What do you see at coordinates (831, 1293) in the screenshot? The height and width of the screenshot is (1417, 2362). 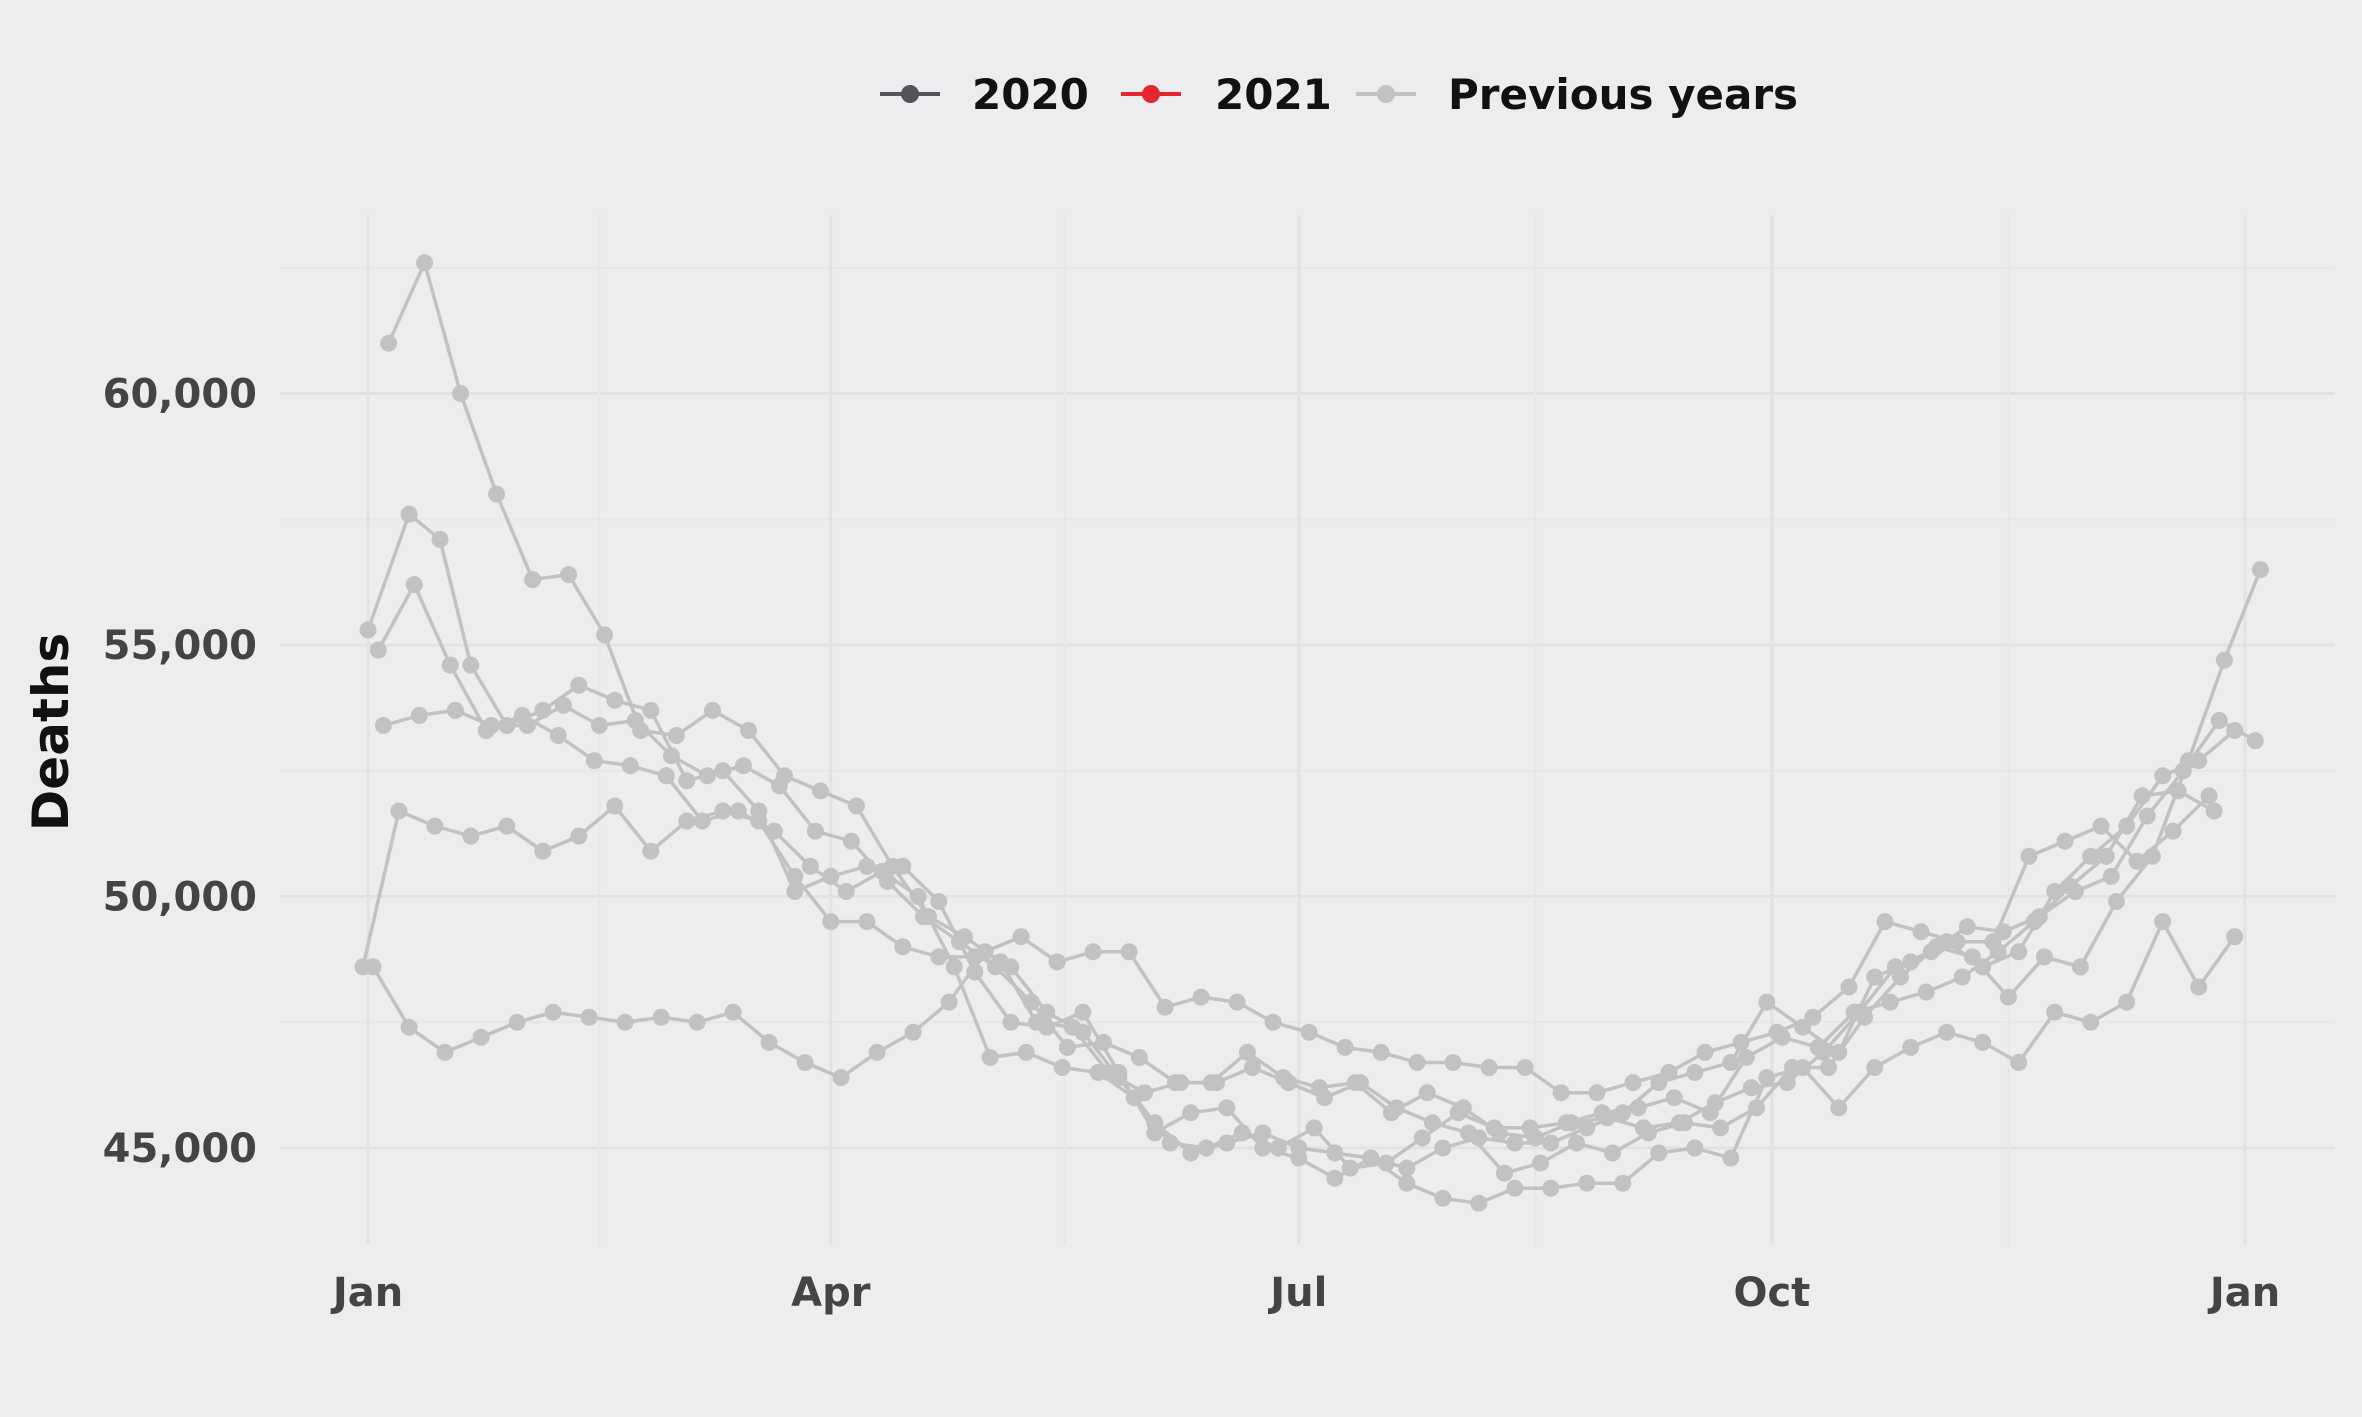 I see `x-tick-label: Apr` at bounding box center [831, 1293].